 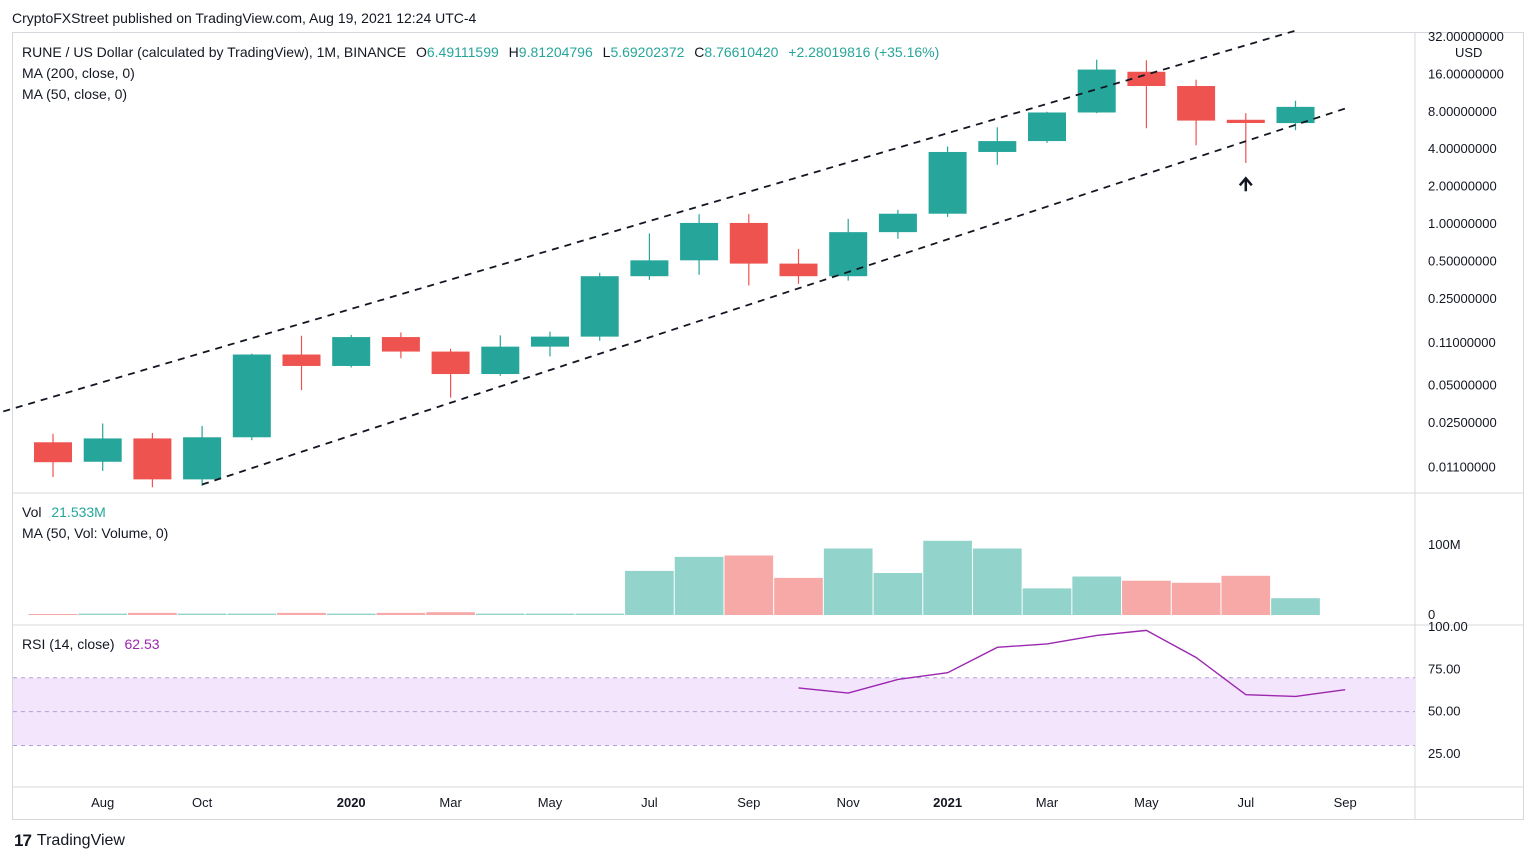 I want to click on rsi-tick-label: 25.00, so click(x=1444, y=753).